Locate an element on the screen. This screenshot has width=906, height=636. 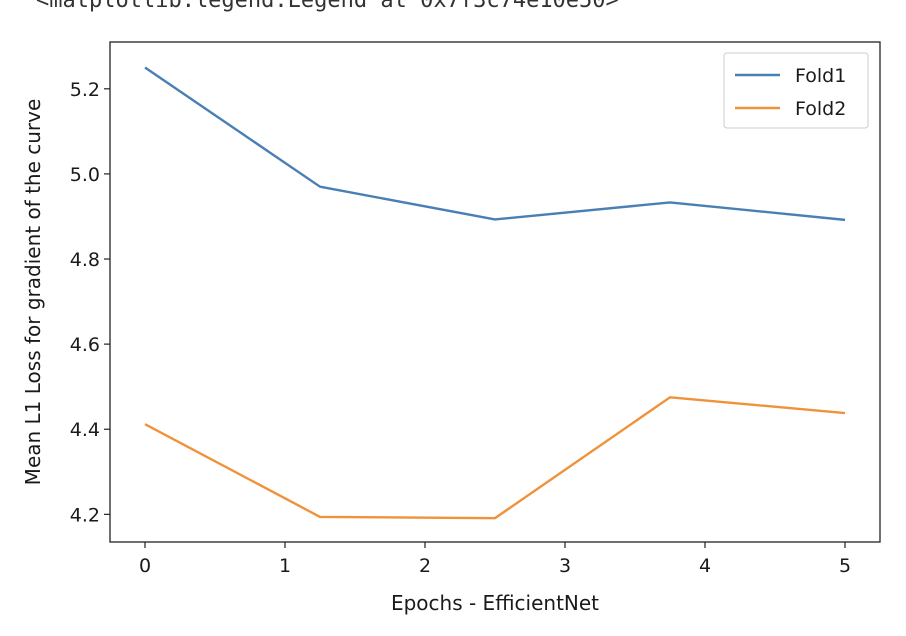
x-tick-label: 2 is located at coordinates (425, 566).